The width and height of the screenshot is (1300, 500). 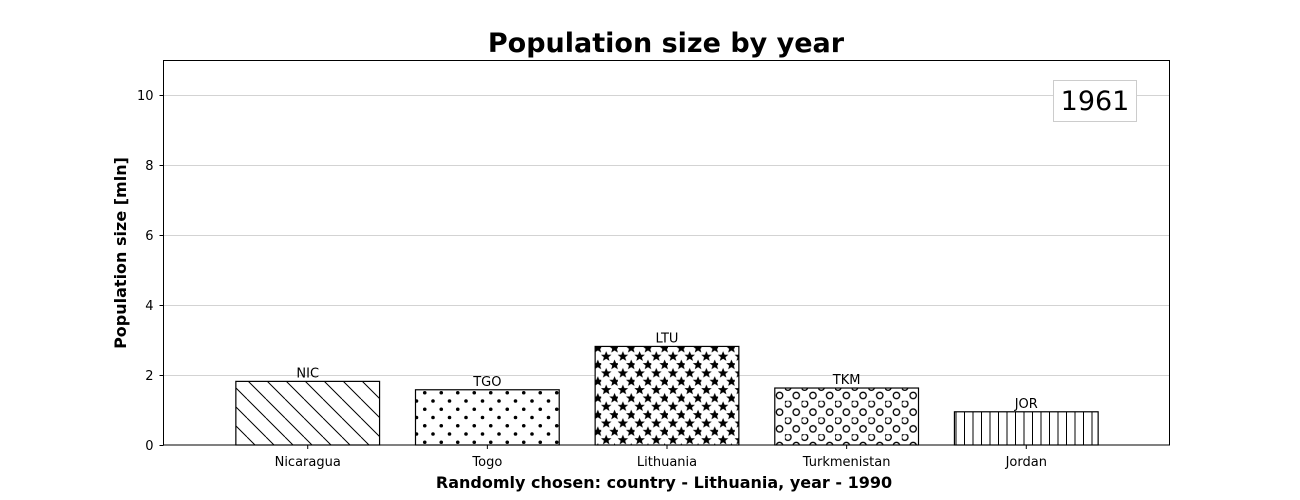 What do you see at coordinates (150, 271) in the screenshot?
I see `y-axis-ticks: 0 2 4 6 8 10` at bounding box center [150, 271].